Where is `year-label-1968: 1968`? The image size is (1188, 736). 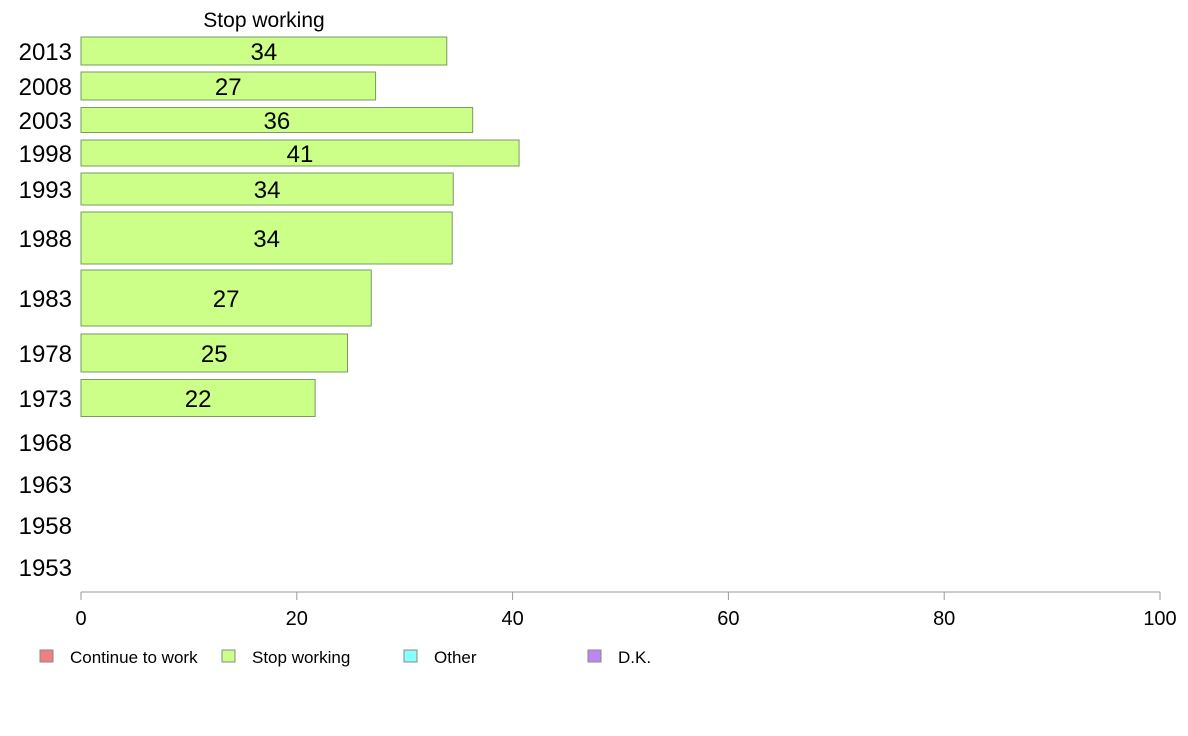
year-label-1968: 1968 is located at coordinates (45, 443).